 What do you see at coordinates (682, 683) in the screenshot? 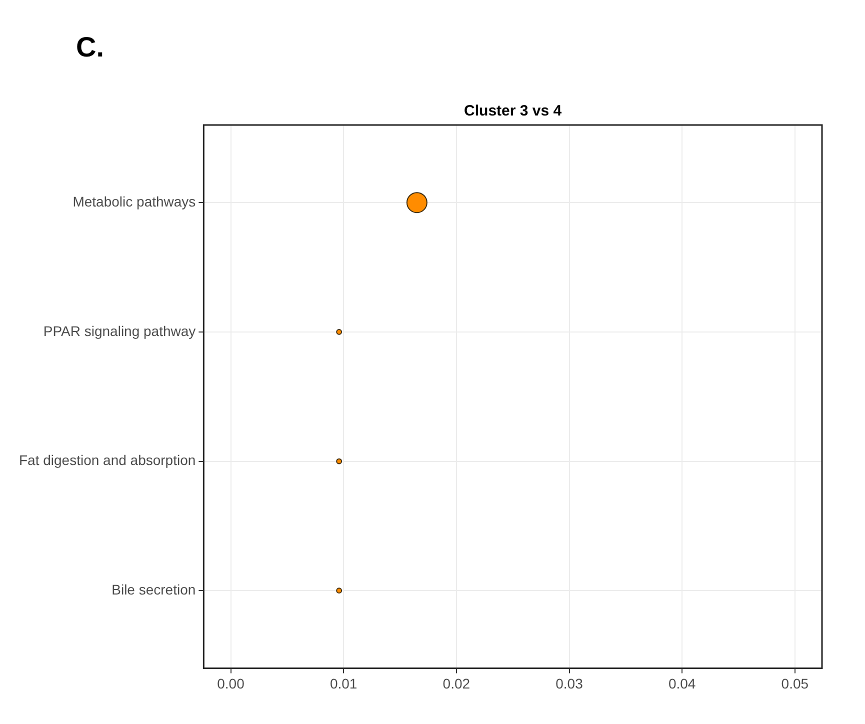
I see `x-tick-label: 0.04` at bounding box center [682, 683].